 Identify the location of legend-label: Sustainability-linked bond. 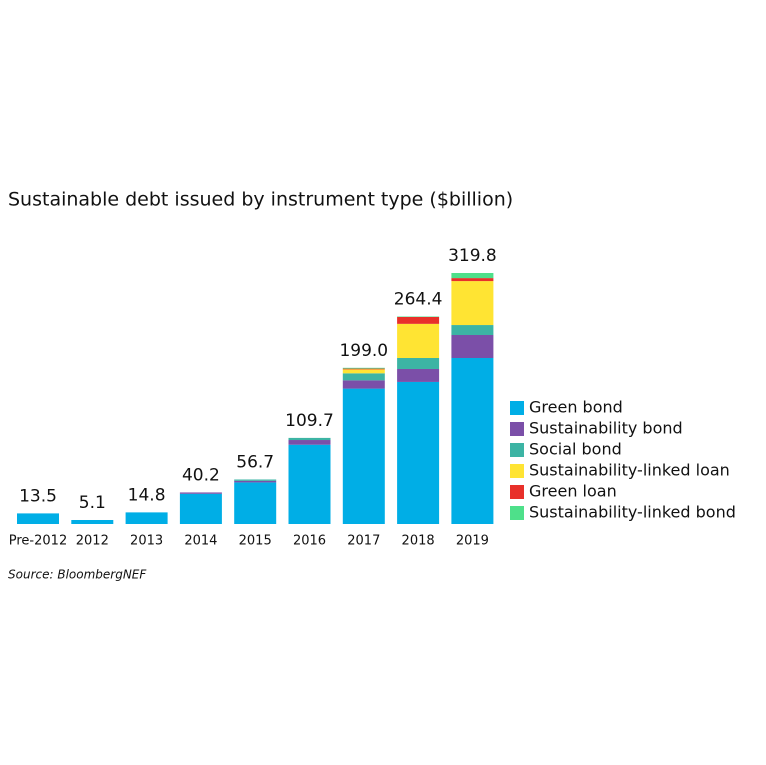
(632, 512).